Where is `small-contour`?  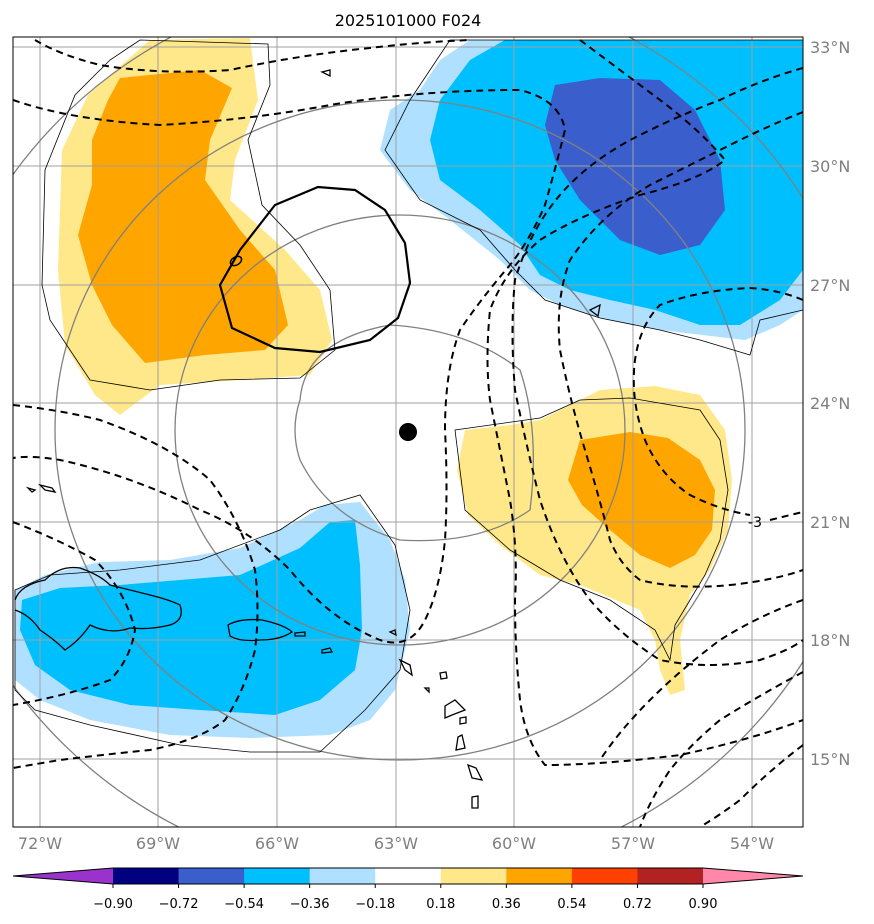 small-contour is located at coordinates (236, 261).